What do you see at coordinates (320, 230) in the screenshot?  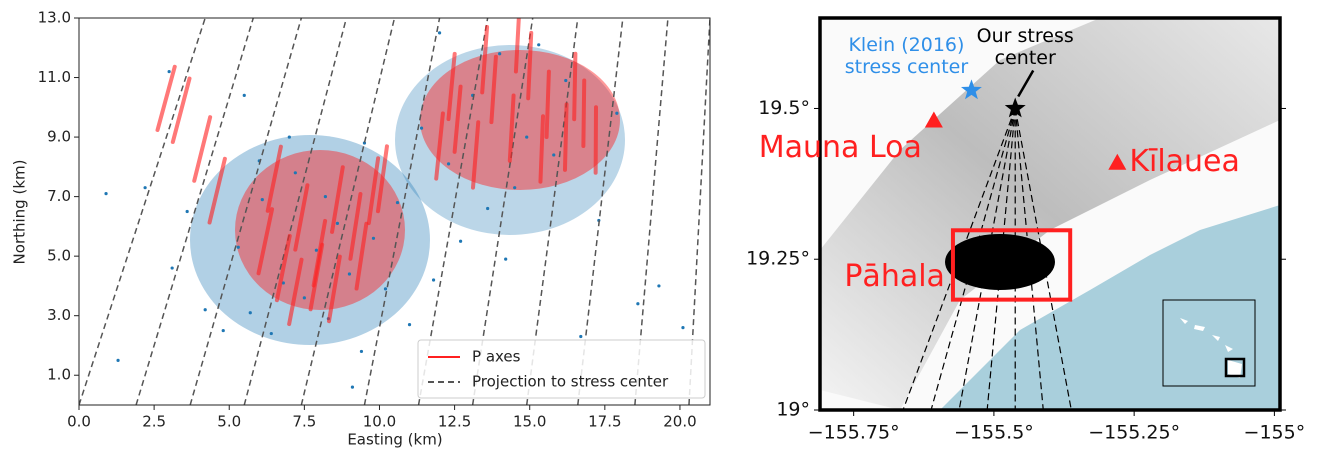 I see `p-axes-cloud` at bounding box center [320, 230].